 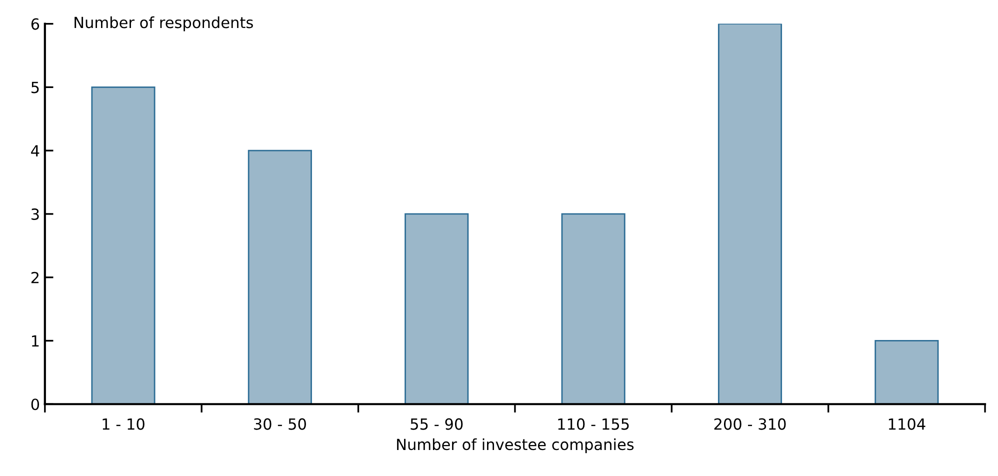 I want to click on y-axis-title: Number of respondents, so click(x=163, y=24).